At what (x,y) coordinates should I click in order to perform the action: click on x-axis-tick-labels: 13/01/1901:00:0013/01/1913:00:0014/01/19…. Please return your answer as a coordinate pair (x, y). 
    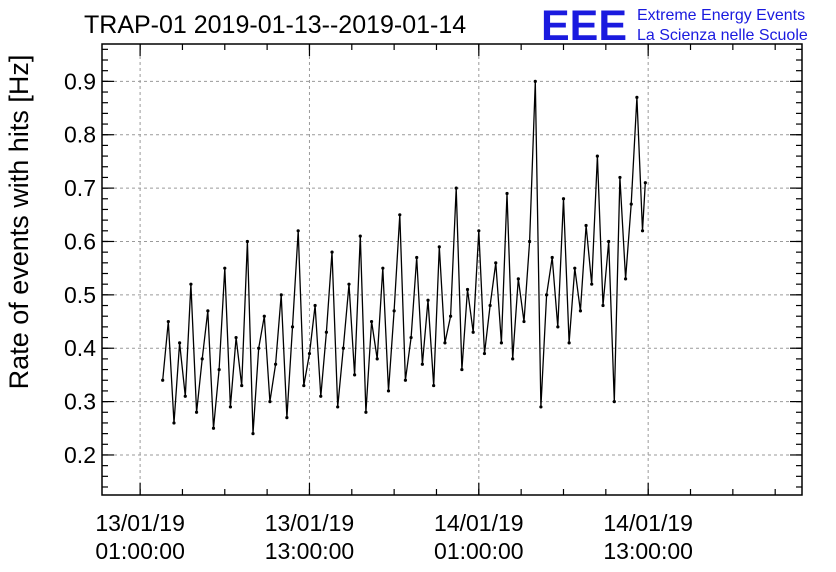
    Looking at the image, I should click on (394, 537).